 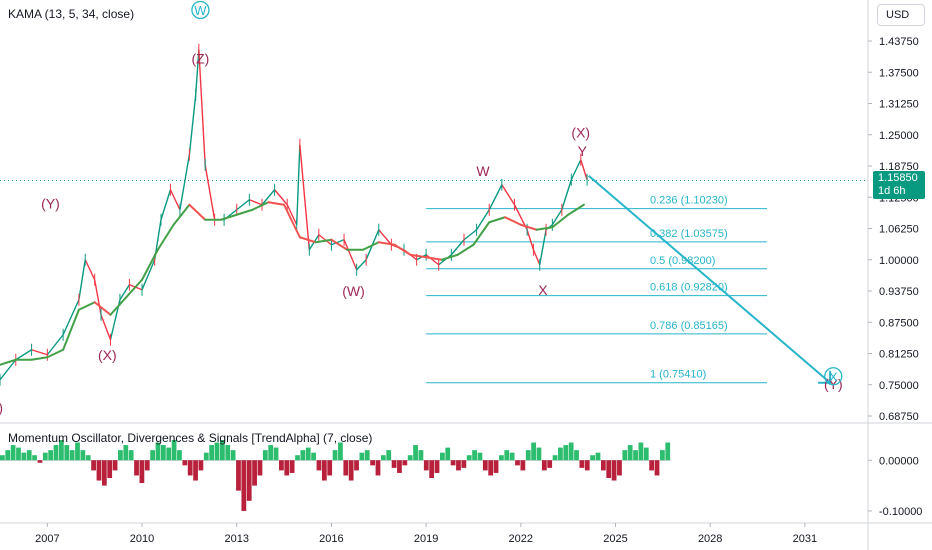 What do you see at coordinates (901, 15) in the screenshot?
I see `currency-button: USD` at bounding box center [901, 15].